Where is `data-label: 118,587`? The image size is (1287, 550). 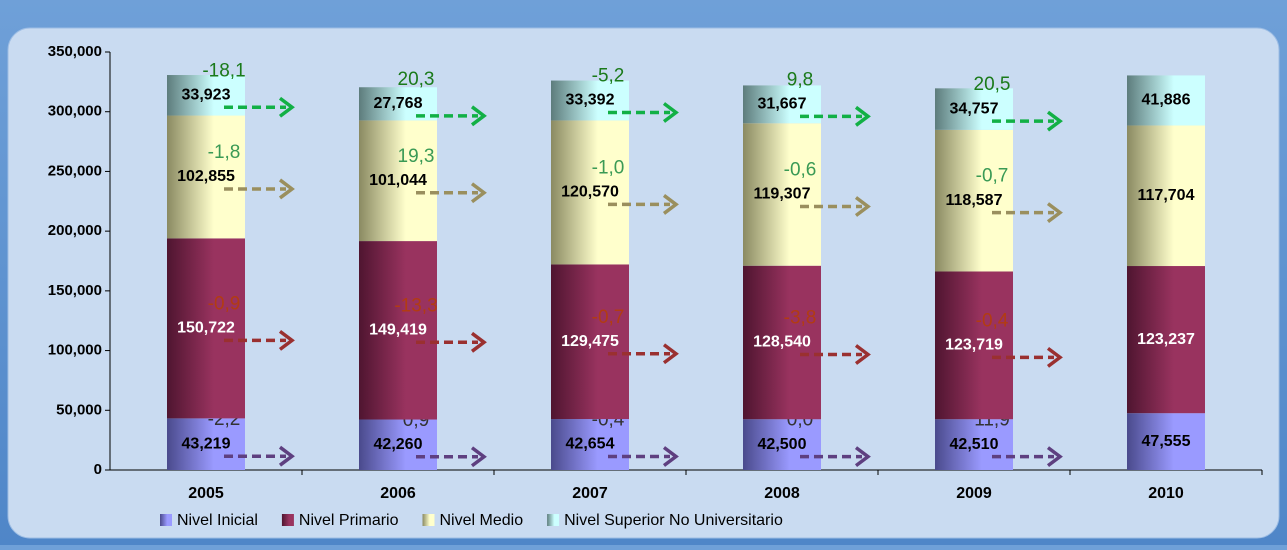
data-label: 118,587 is located at coordinates (974, 200).